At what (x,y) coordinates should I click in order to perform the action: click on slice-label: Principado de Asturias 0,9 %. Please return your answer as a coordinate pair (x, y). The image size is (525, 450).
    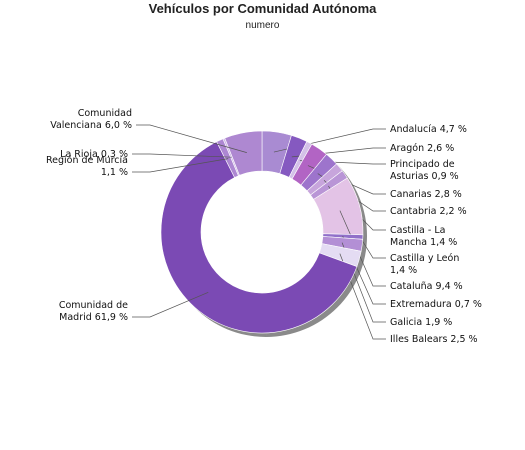
    Looking at the image, I should click on (424, 170).